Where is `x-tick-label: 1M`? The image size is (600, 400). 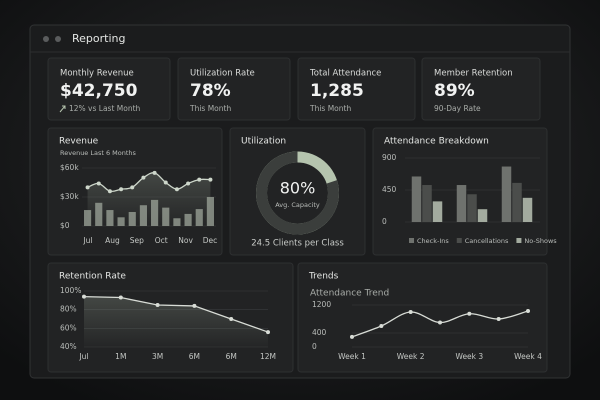 x-tick-label: 1M is located at coordinates (120, 356).